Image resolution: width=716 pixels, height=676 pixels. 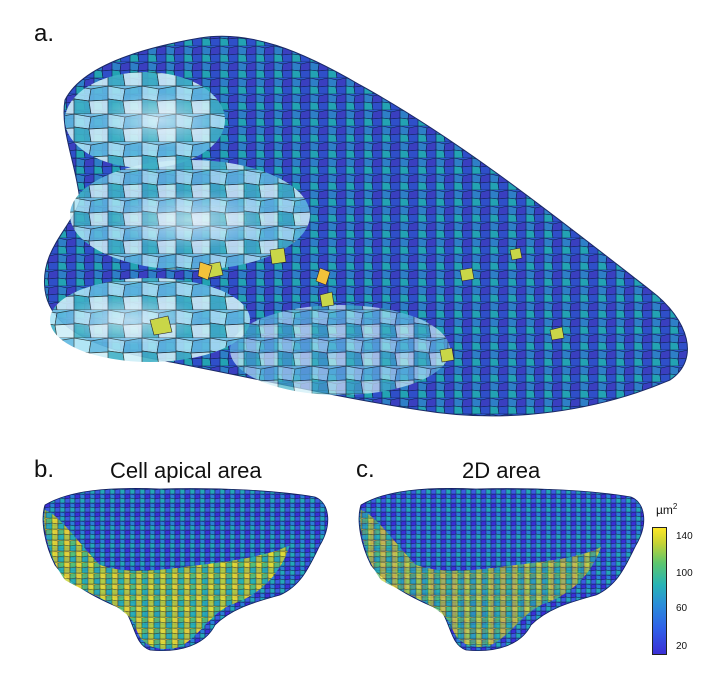 I want to click on 2d-area-map, so click(x=501, y=569).